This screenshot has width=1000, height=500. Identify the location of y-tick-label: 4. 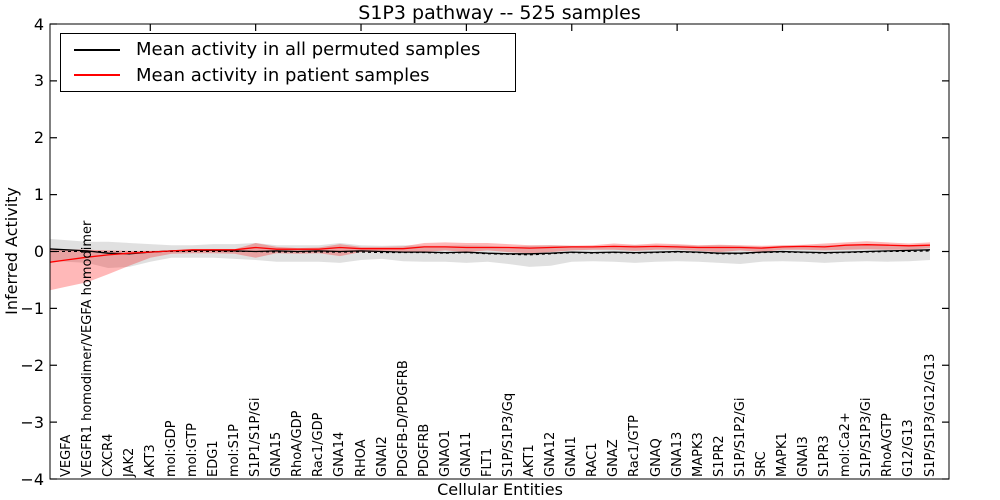
(38, 24).